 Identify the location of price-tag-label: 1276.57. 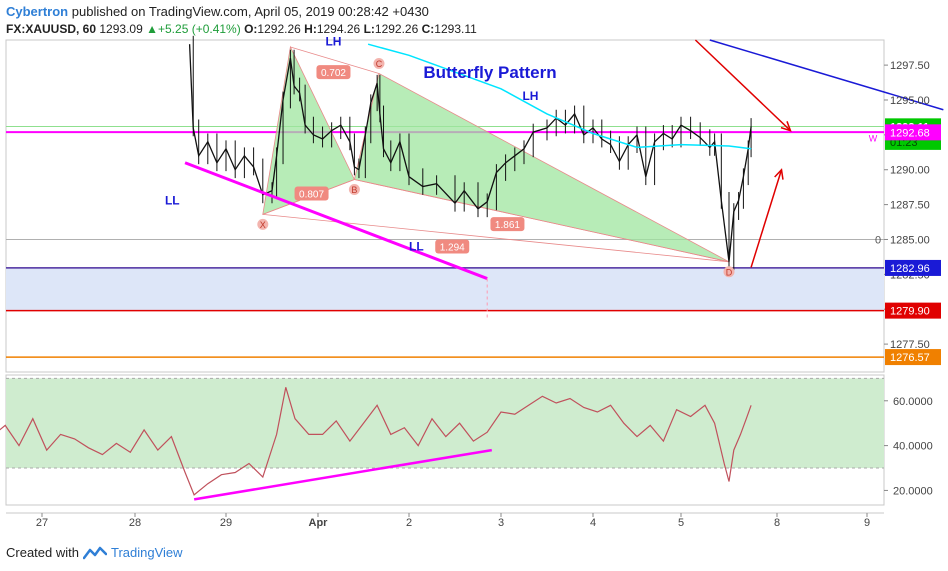
(910, 358).